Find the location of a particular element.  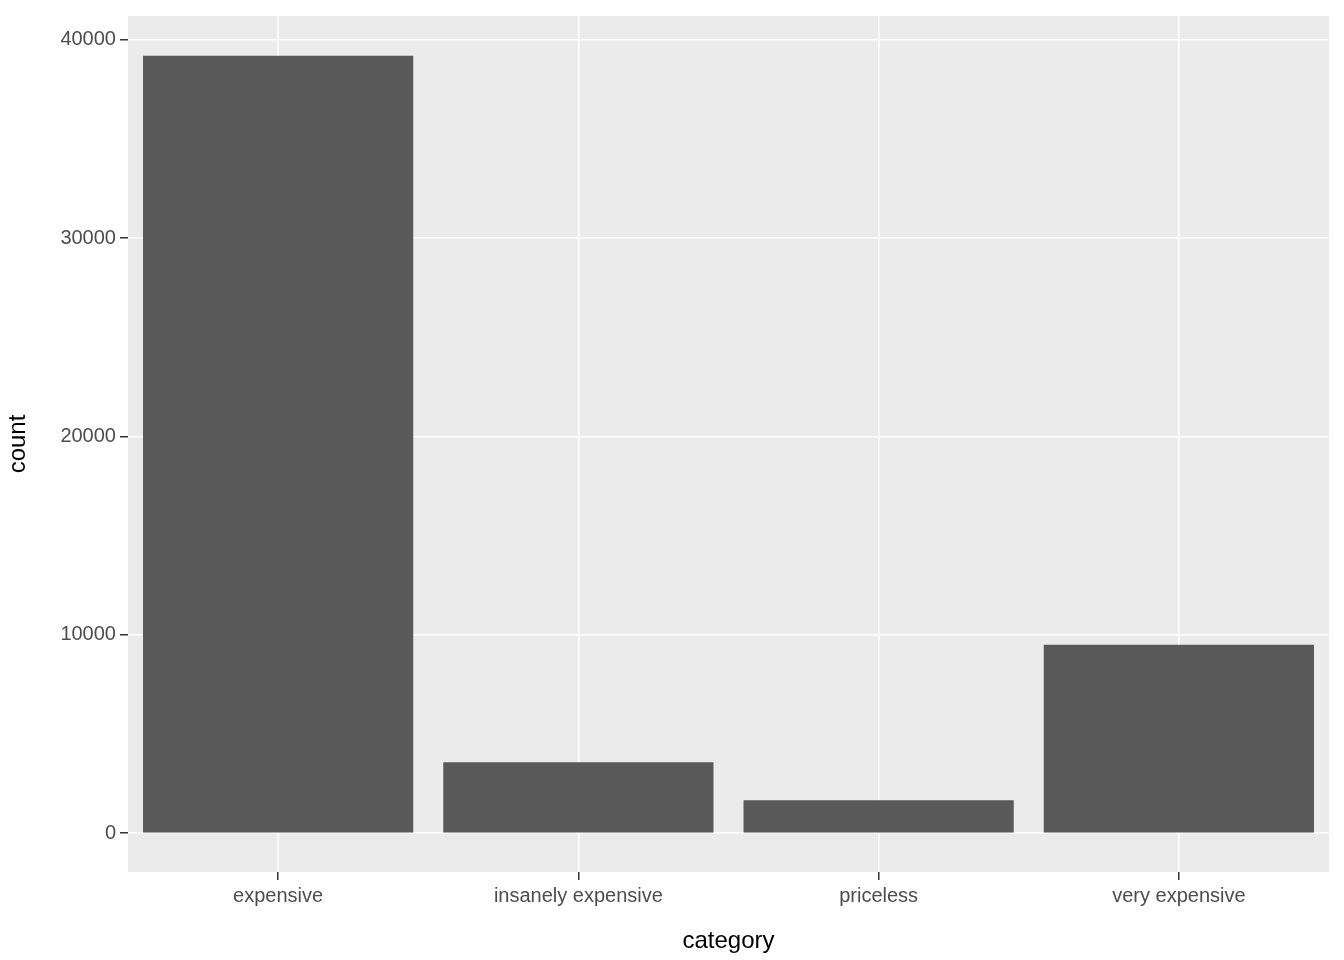

y-axis-title: count is located at coordinates (17, 444).